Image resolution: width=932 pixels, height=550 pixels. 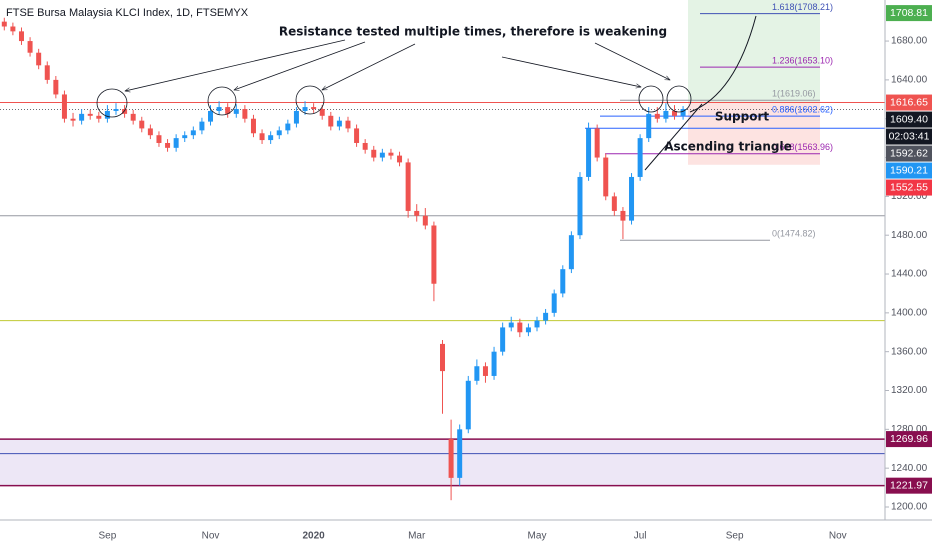 What do you see at coordinates (802, 147) in the screenshot?
I see `fib-label: 0.618(1563.96)` at bounding box center [802, 147].